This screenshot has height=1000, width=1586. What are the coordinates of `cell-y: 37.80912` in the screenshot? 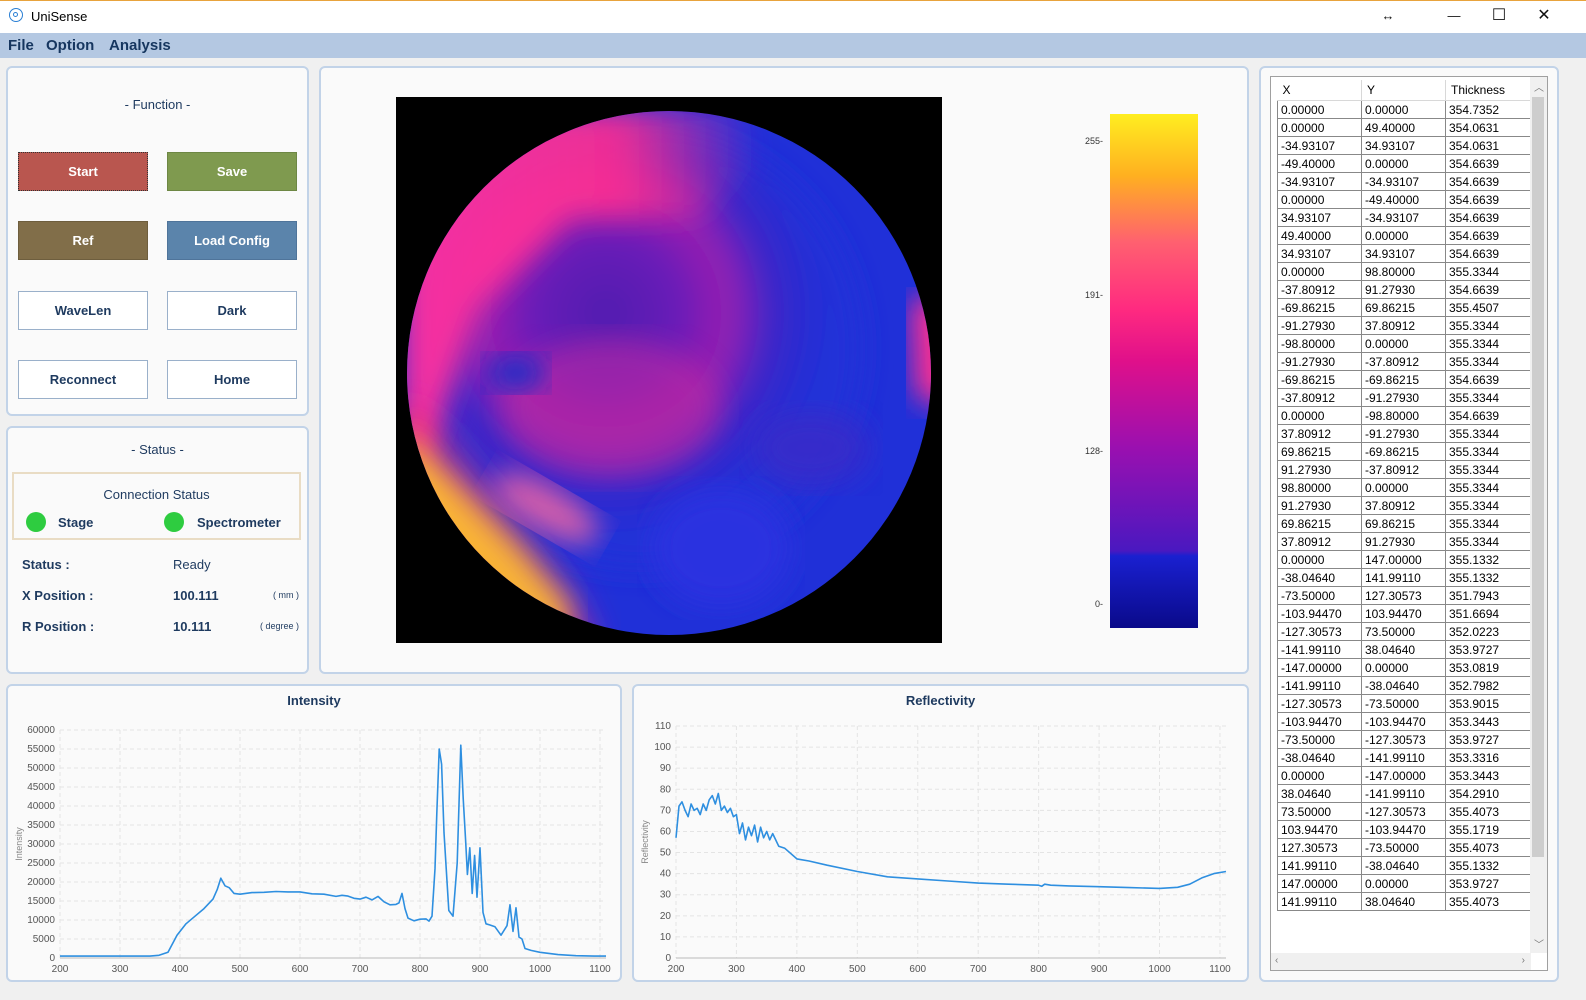 It's located at (1403, 505).